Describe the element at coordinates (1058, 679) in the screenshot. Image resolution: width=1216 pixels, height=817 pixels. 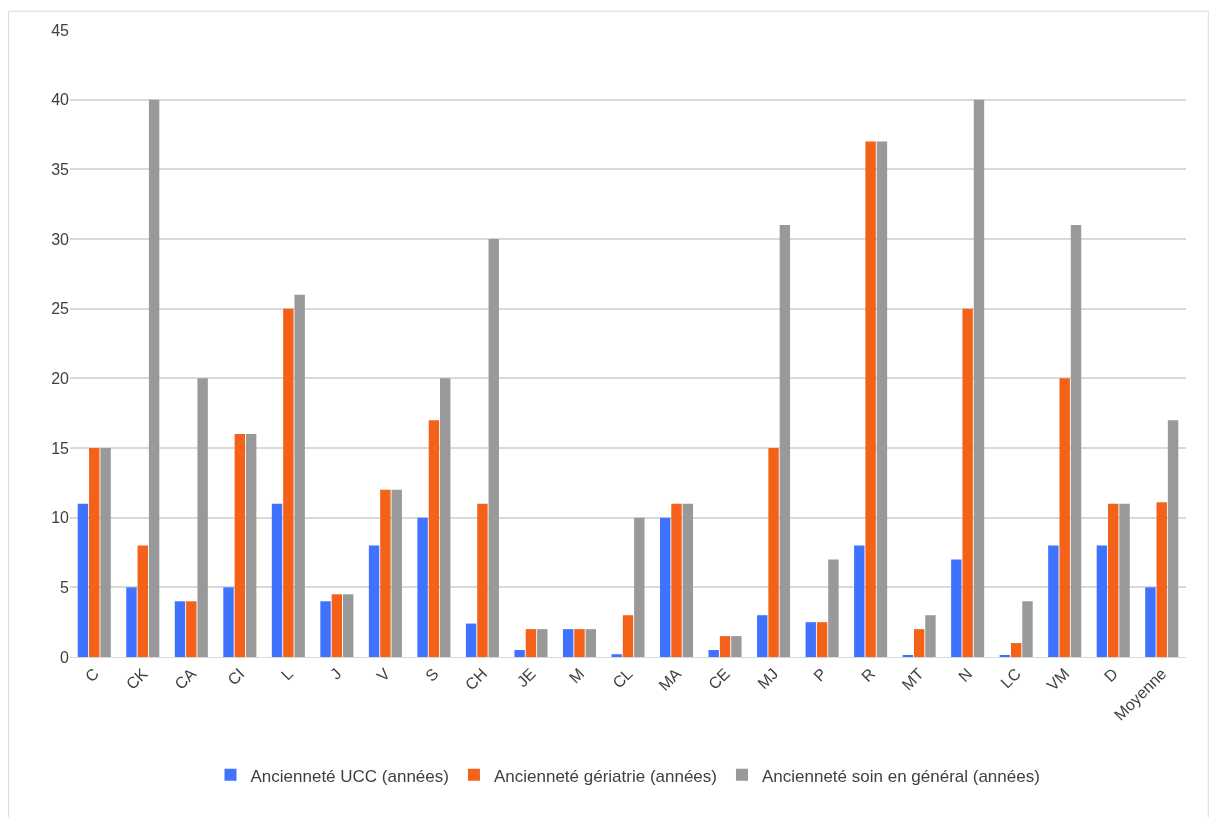
I see `x-tick-label: VM` at that location.